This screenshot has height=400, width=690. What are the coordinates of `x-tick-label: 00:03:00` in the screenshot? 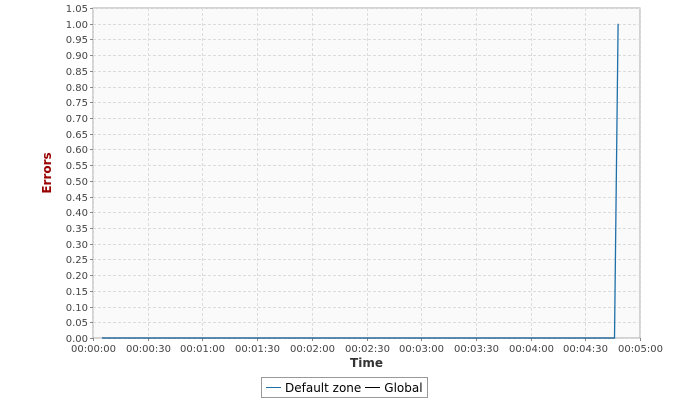 It's located at (421, 349).